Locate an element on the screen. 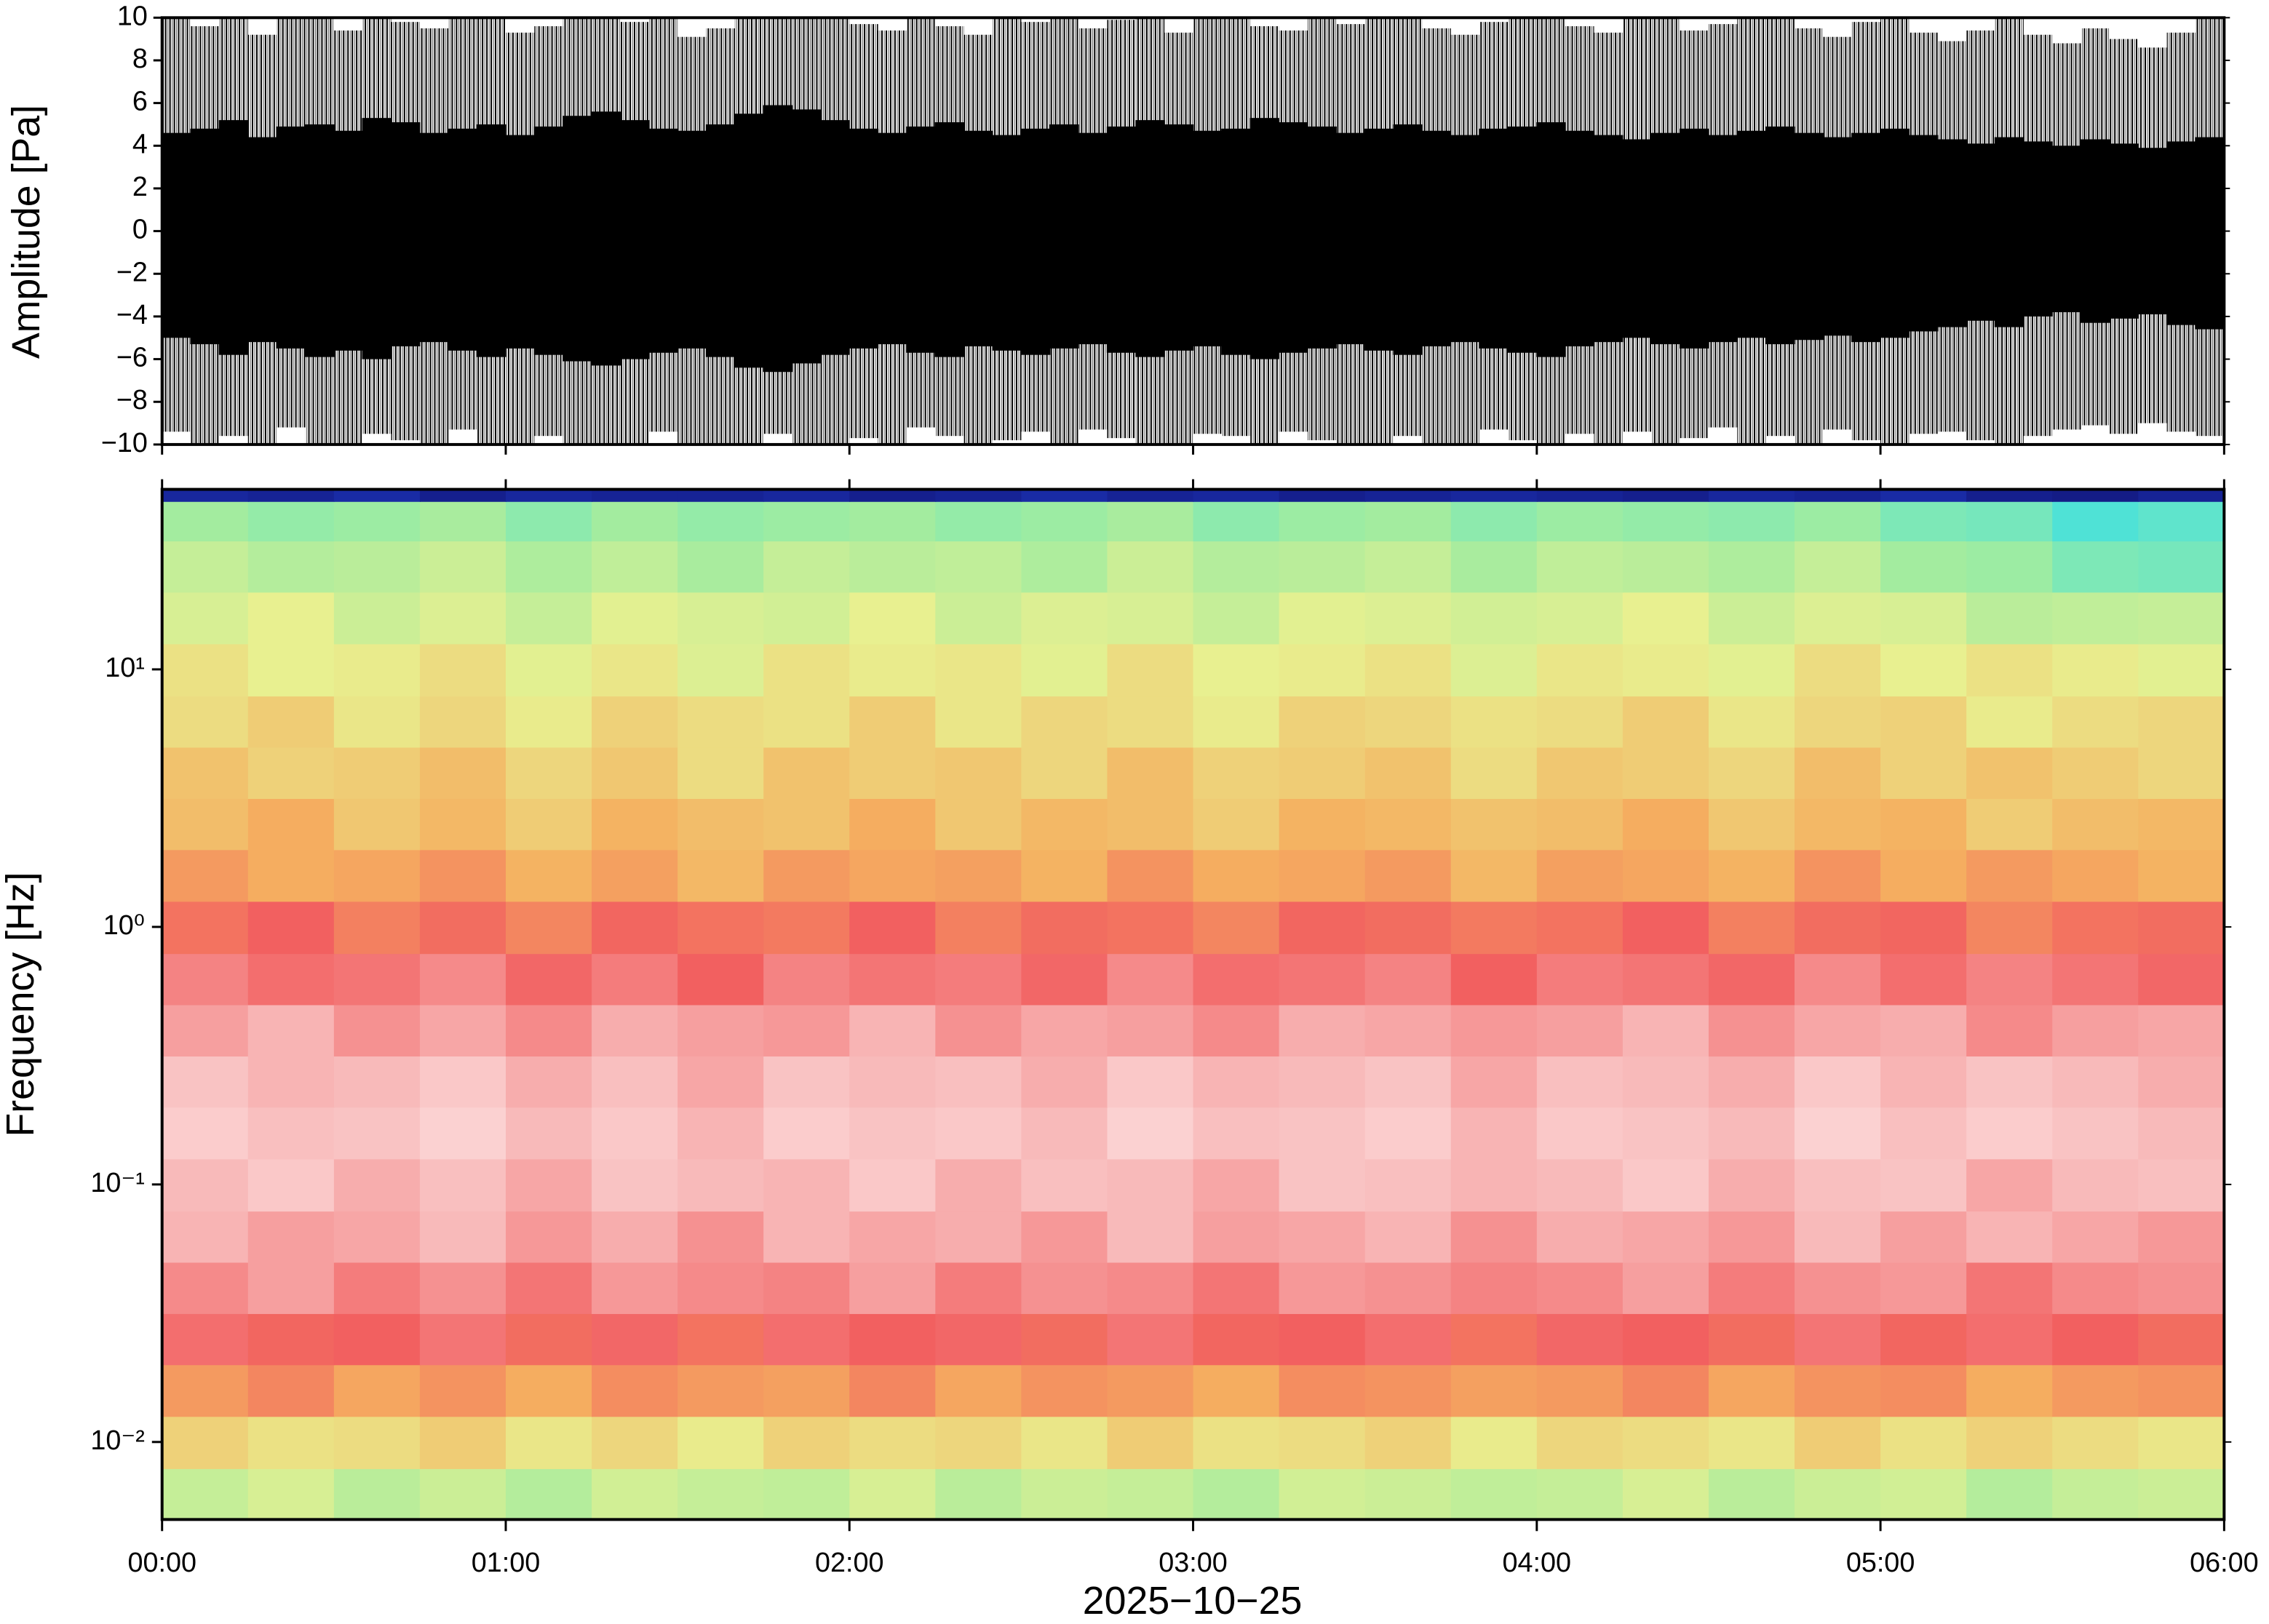 This screenshot has height=1624, width=2269. y-tick-label: −6 is located at coordinates (132, 358).